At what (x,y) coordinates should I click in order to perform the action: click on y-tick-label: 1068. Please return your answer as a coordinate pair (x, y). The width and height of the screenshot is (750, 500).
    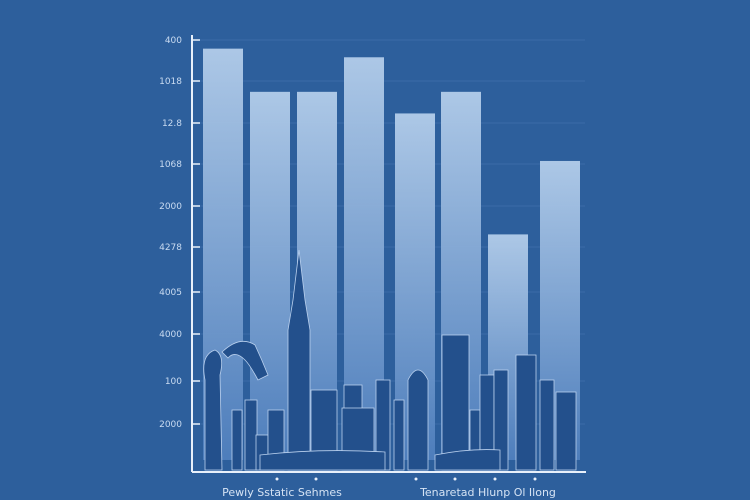
    Looking at the image, I should click on (170, 165).